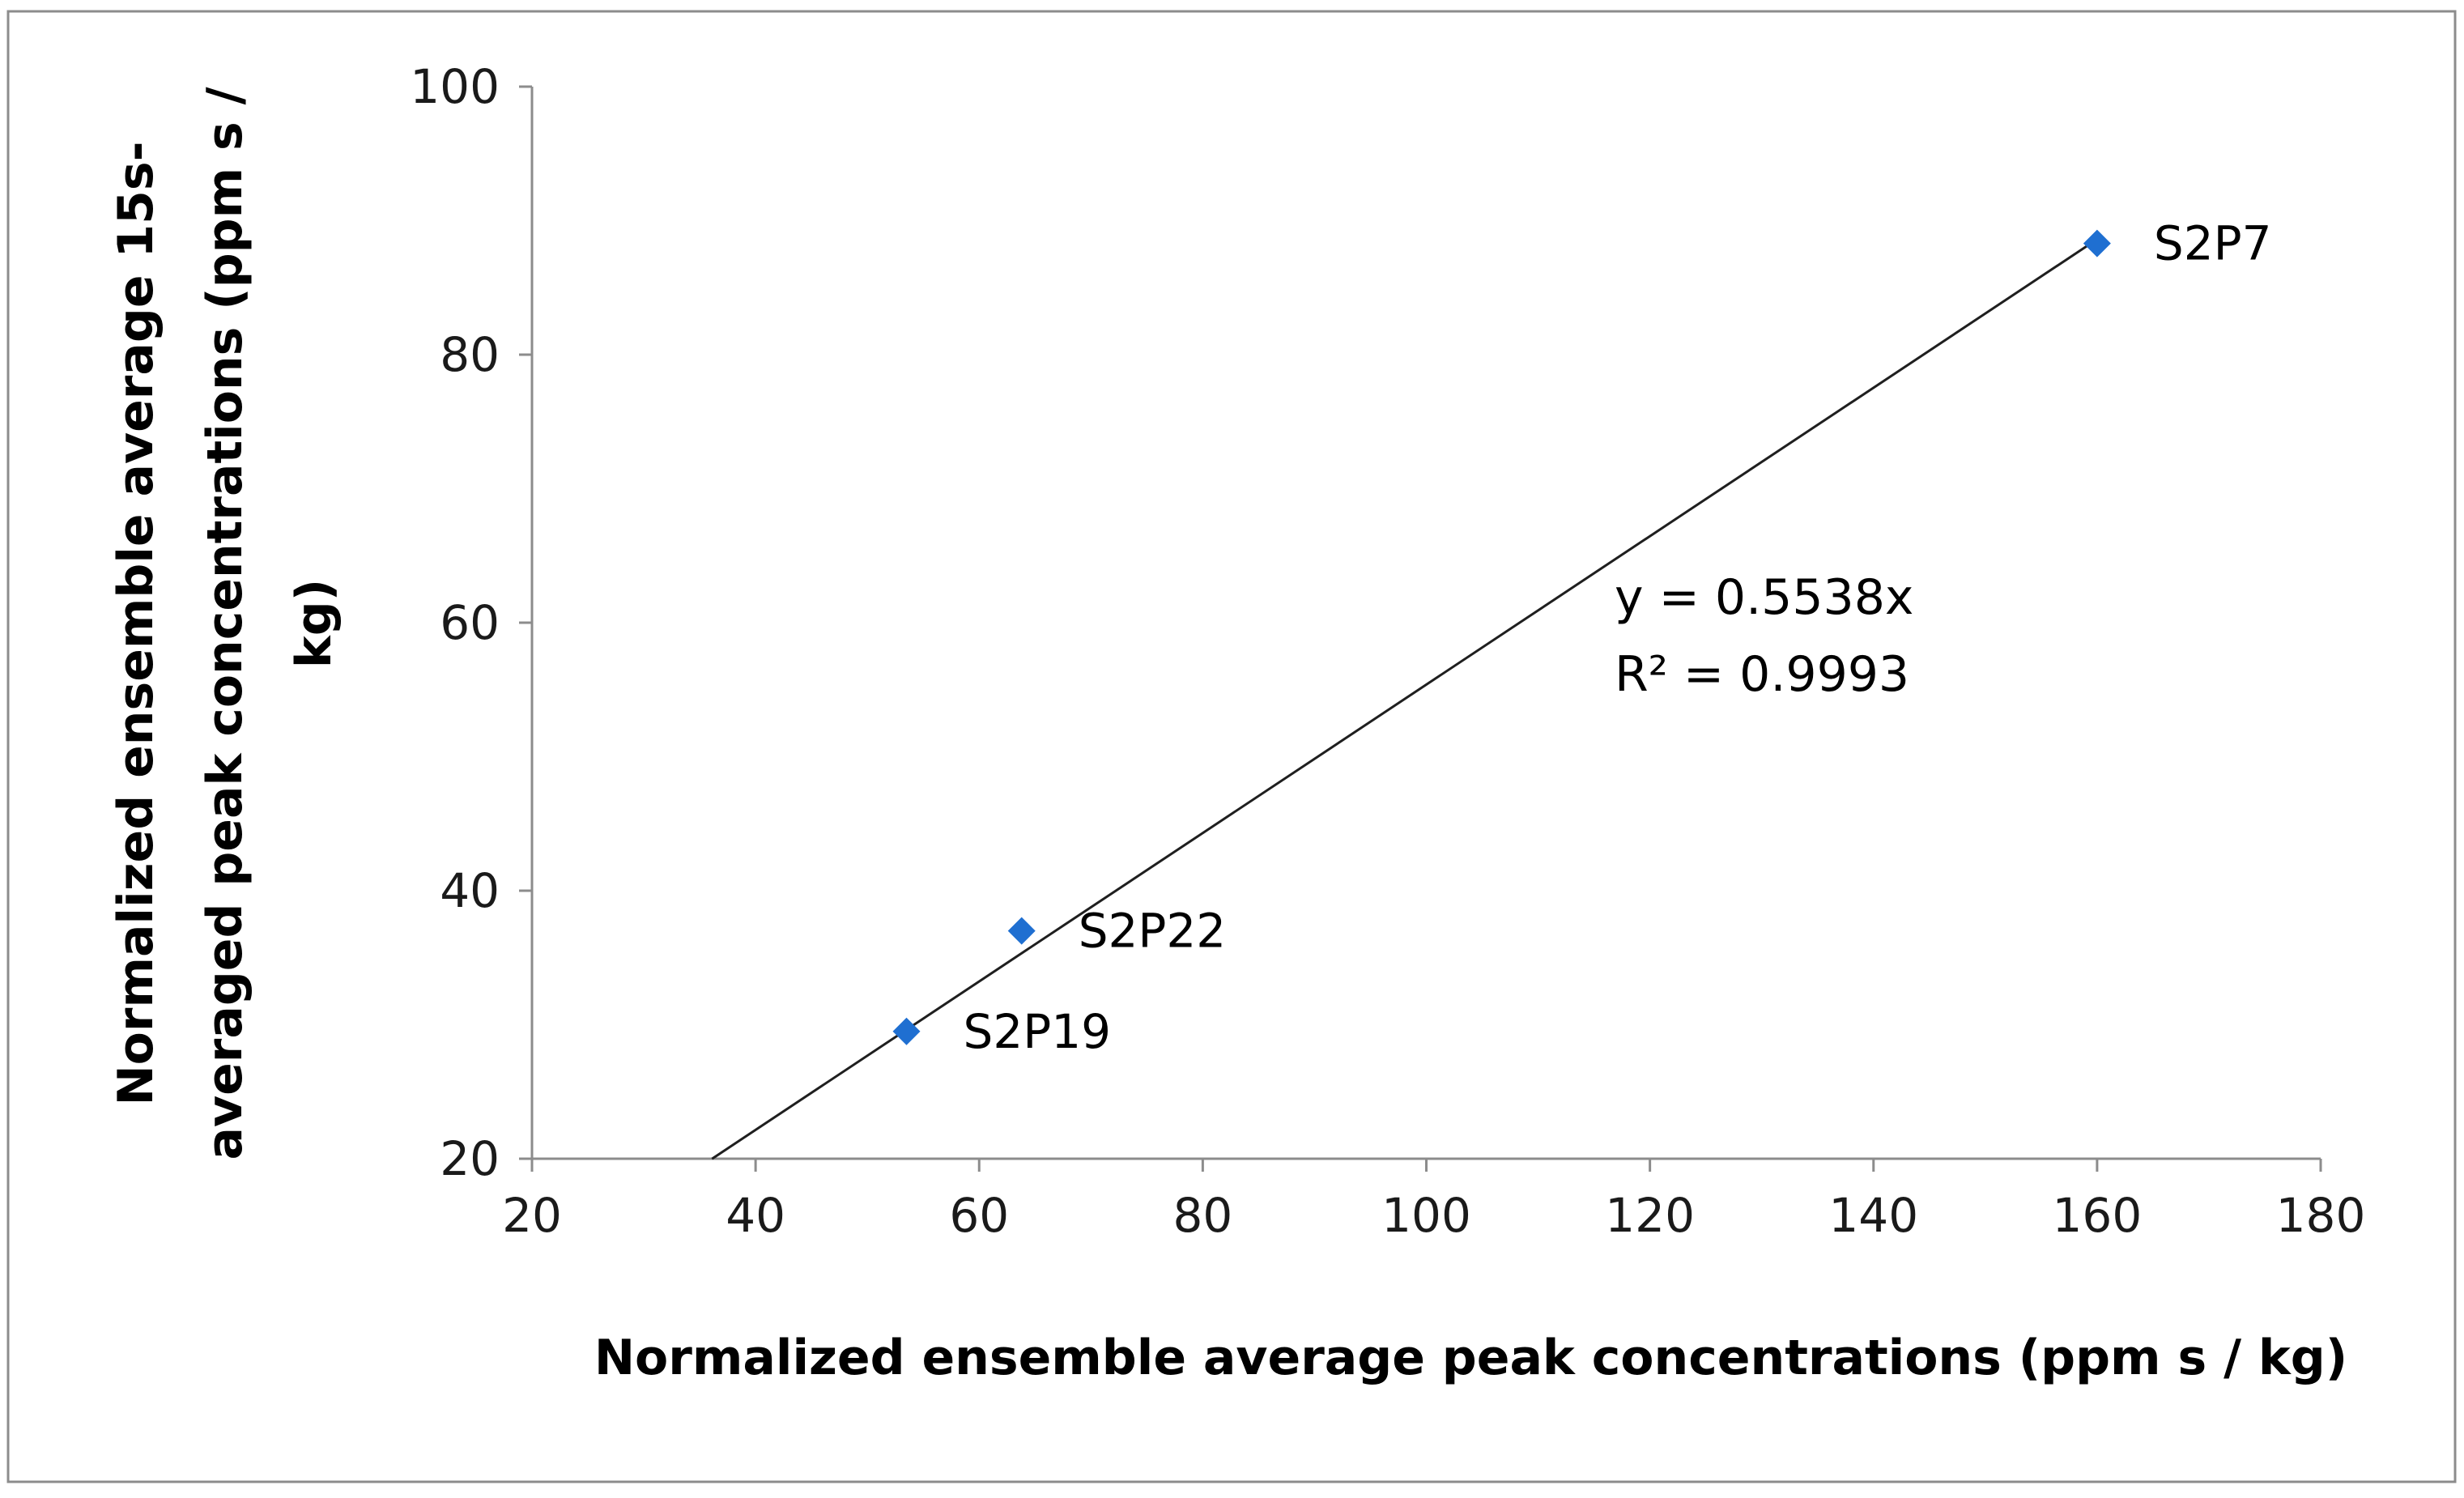 Image resolution: width=2464 pixels, height=1498 pixels. I want to click on y-axis-title-line: averaged peak concentrations (ppm s /, so click(225, 623).